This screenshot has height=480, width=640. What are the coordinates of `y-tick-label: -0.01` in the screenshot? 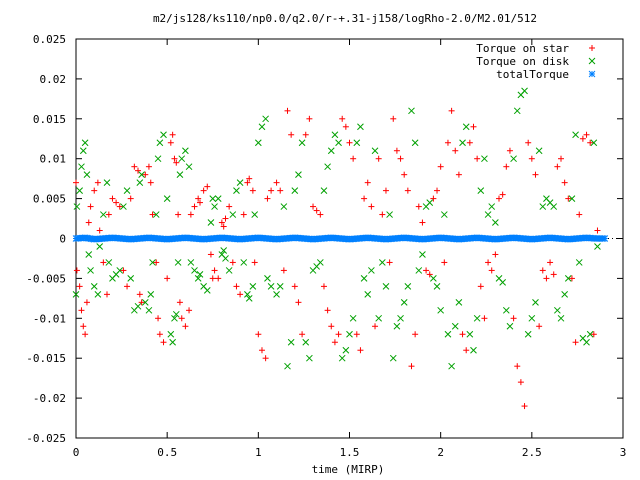 It's located at (49, 318).